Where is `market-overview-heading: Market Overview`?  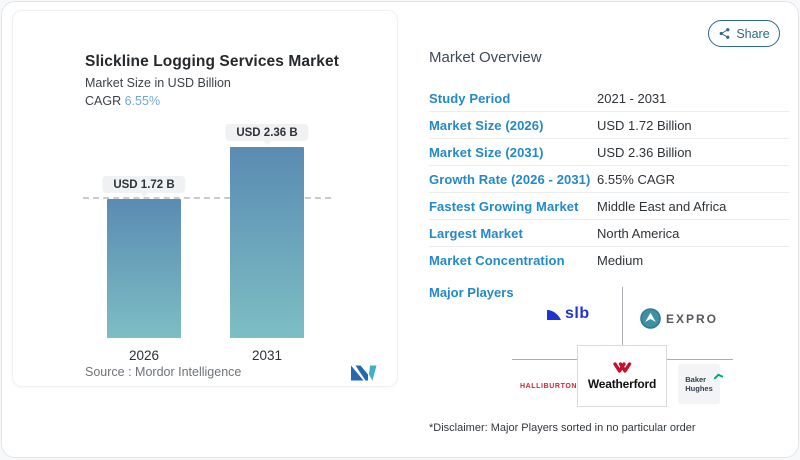 market-overview-heading: Market Overview is located at coordinates (485, 57).